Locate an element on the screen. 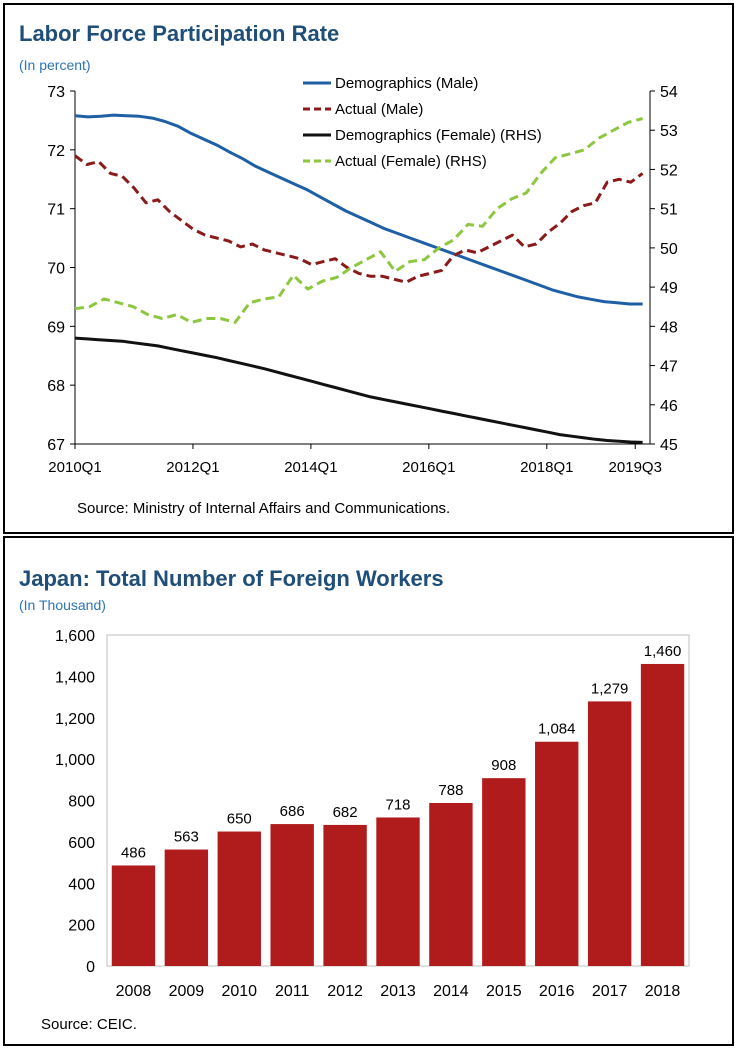 The image size is (739, 1051). bar-2011 is located at coordinates (292, 895).